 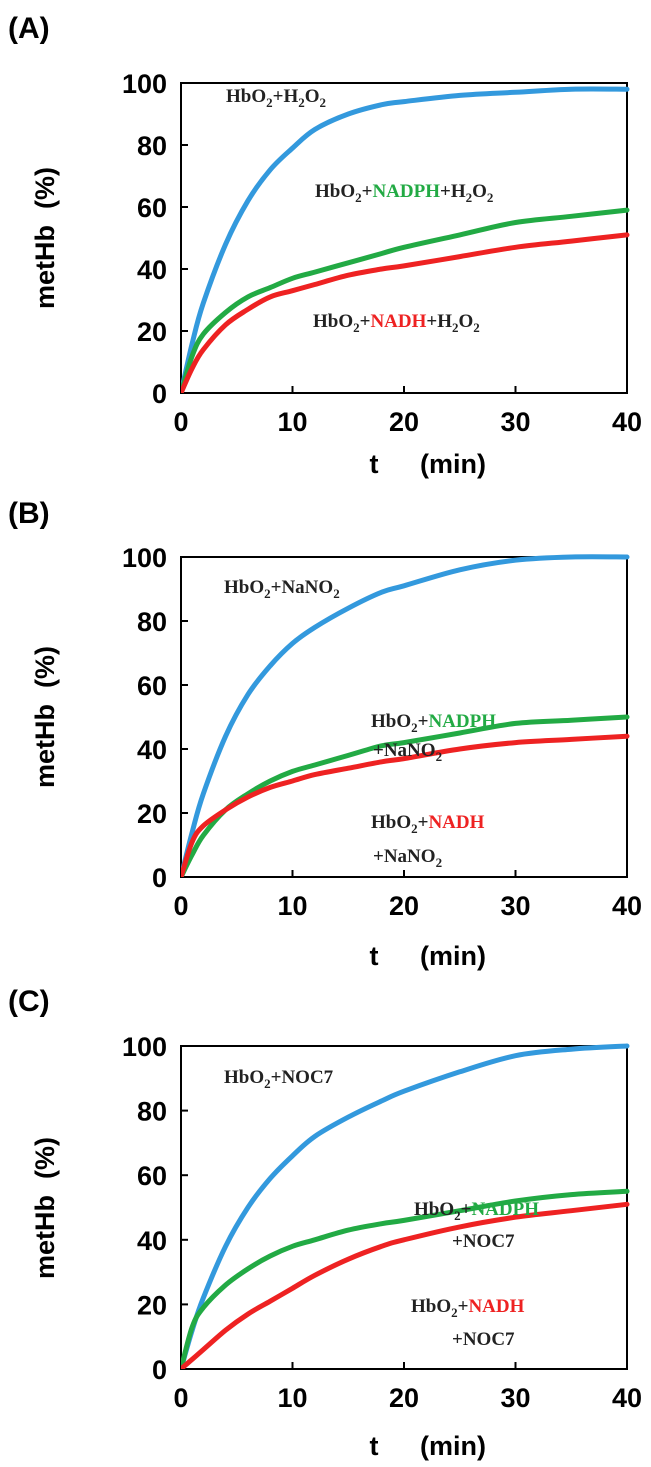 What do you see at coordinates (29, 28) in the screenshot?
I see `panel-label: (A)` at bounding box center [29, 28].